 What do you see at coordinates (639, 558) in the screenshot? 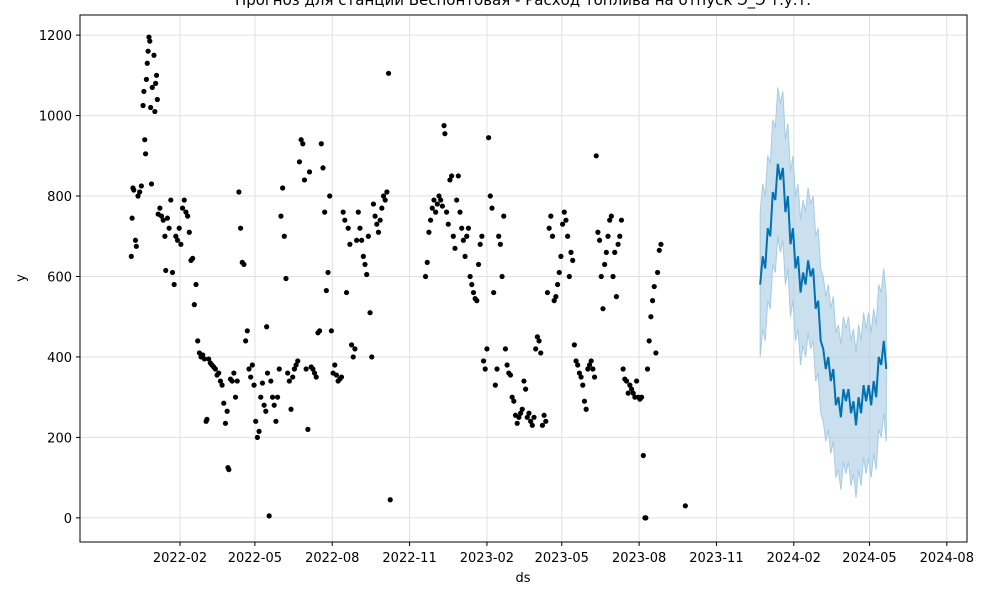
I see `x-tick-label: 2023-08` at bounding box center [639, 558].